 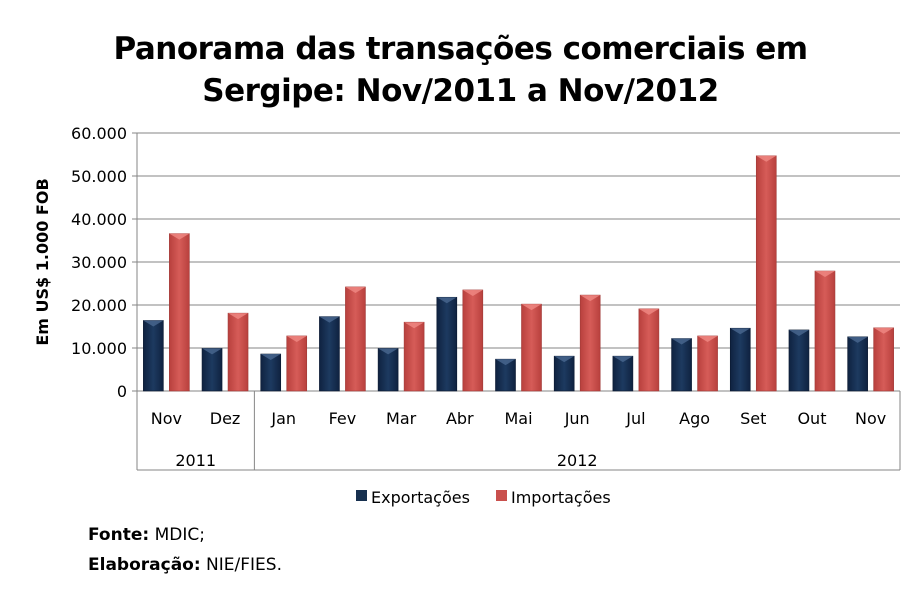 What do you see at coordinates (99, 176) in the screenshot?
I see `y-tick-label: 50.000` at bounding box center [99, 176].